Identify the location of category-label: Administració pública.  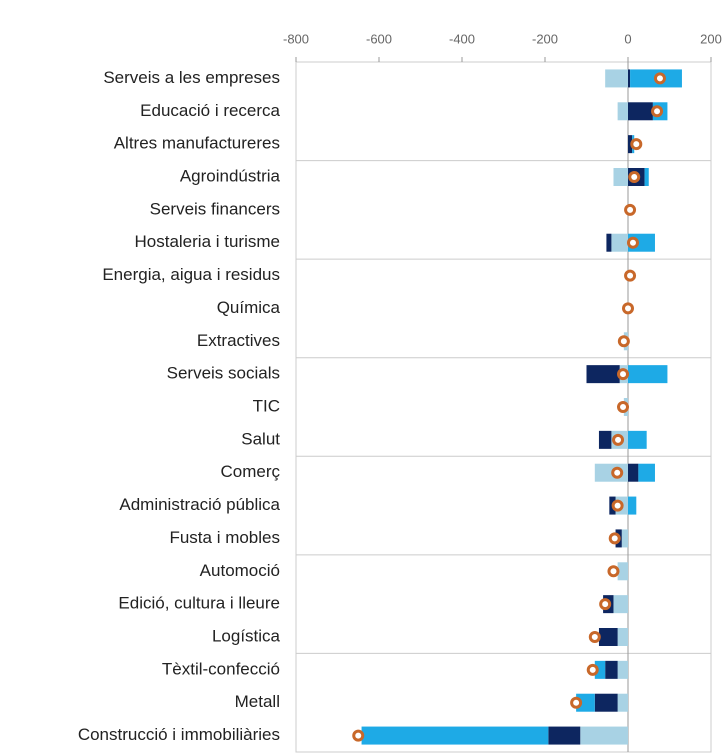
(199, 504).